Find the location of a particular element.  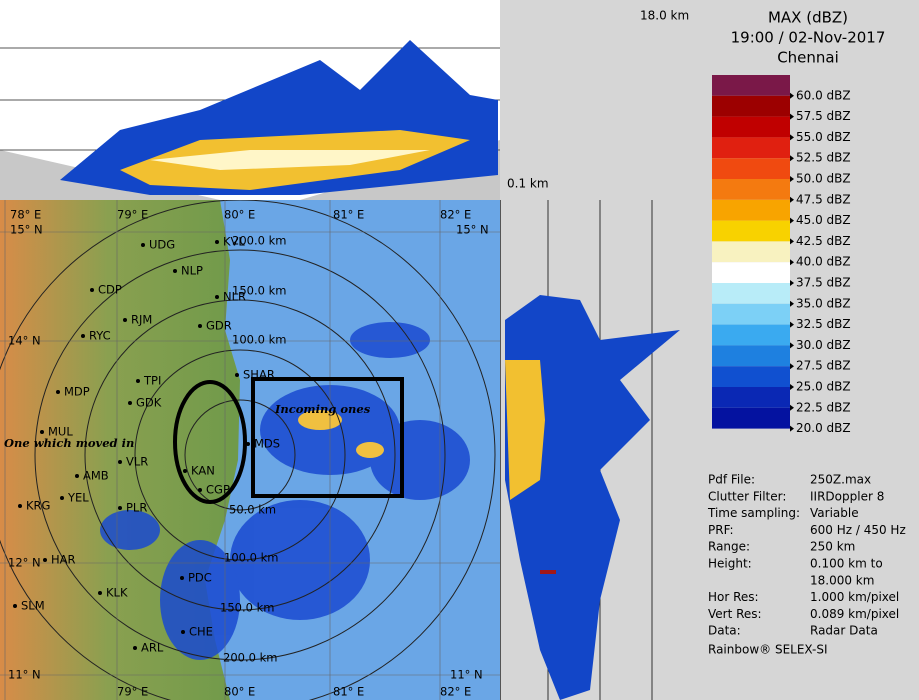

info-label: Pdf File: is located at coordinates (731, 480).